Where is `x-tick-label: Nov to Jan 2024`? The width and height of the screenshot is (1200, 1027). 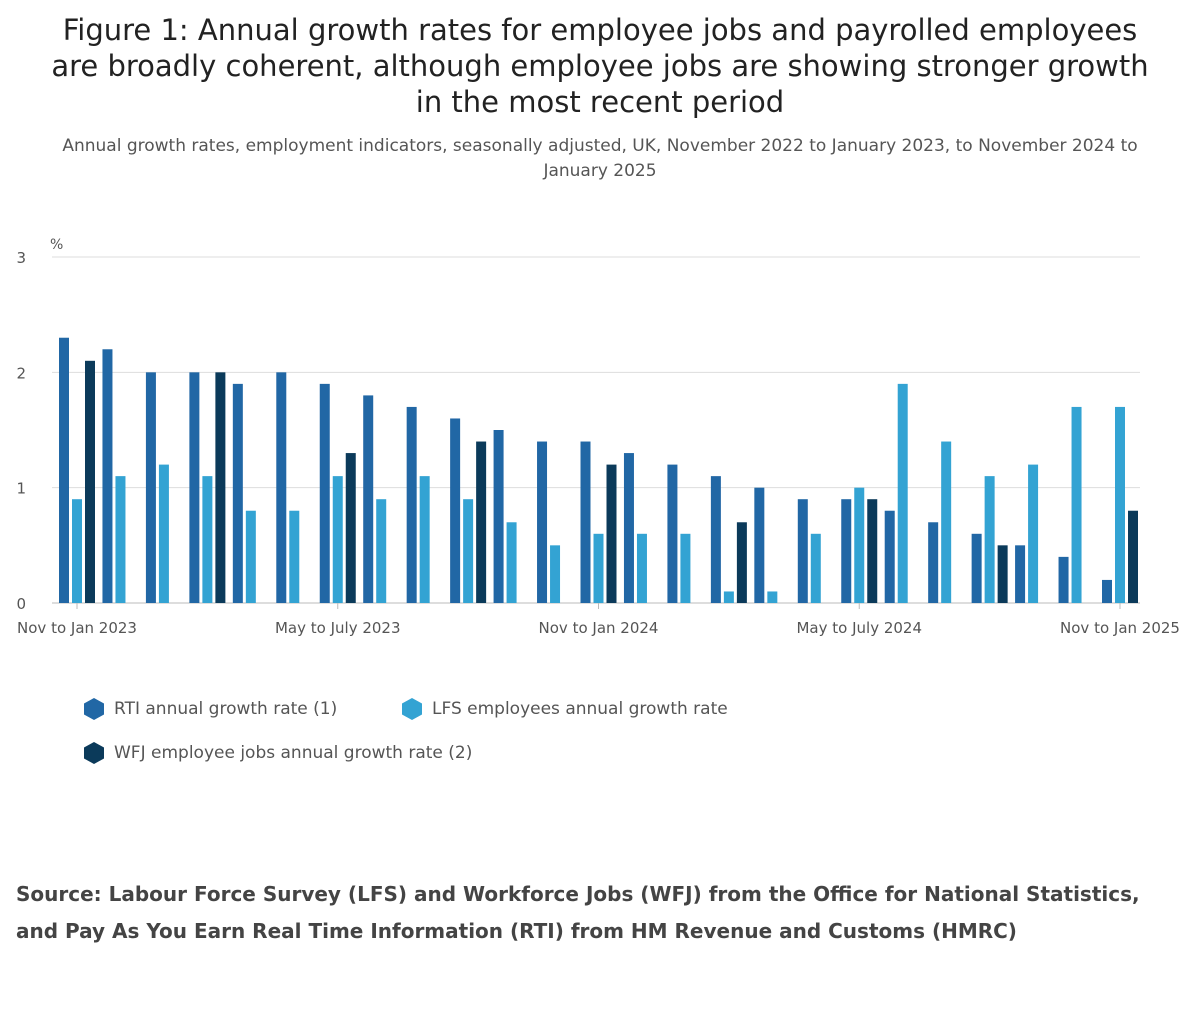
x-tick-label: Nov to Jan 2024 is located at coordinates (599, 628).